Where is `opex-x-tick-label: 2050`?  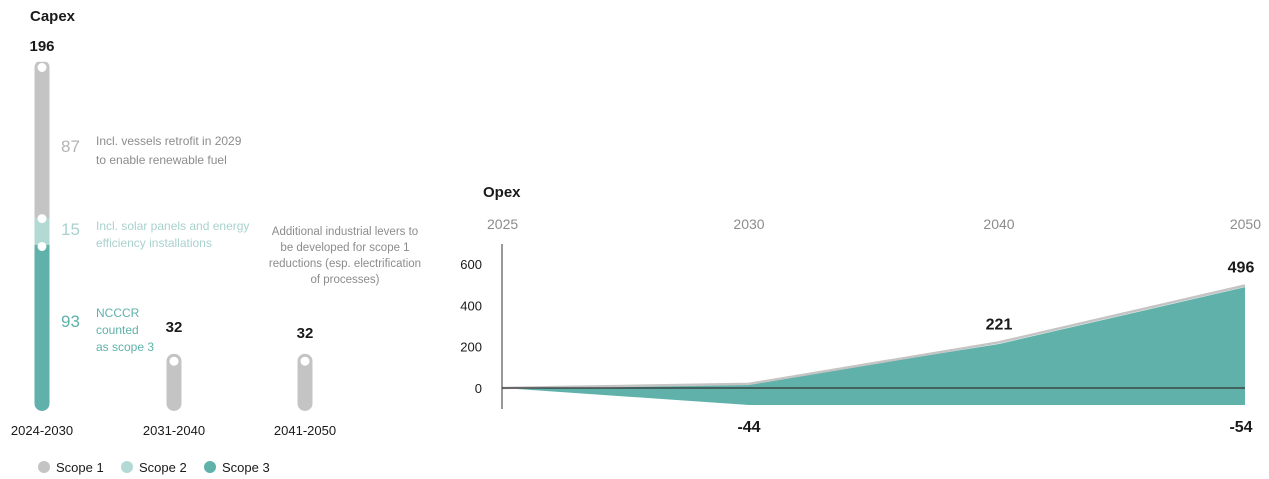
opex-x-tick-label: 2050 is located at coordinates (1245, 224).